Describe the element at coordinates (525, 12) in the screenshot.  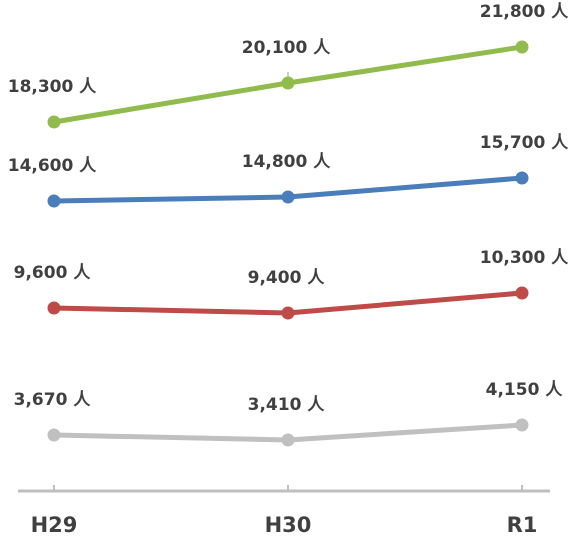
I see `data-label: 21,800 人` at that location.